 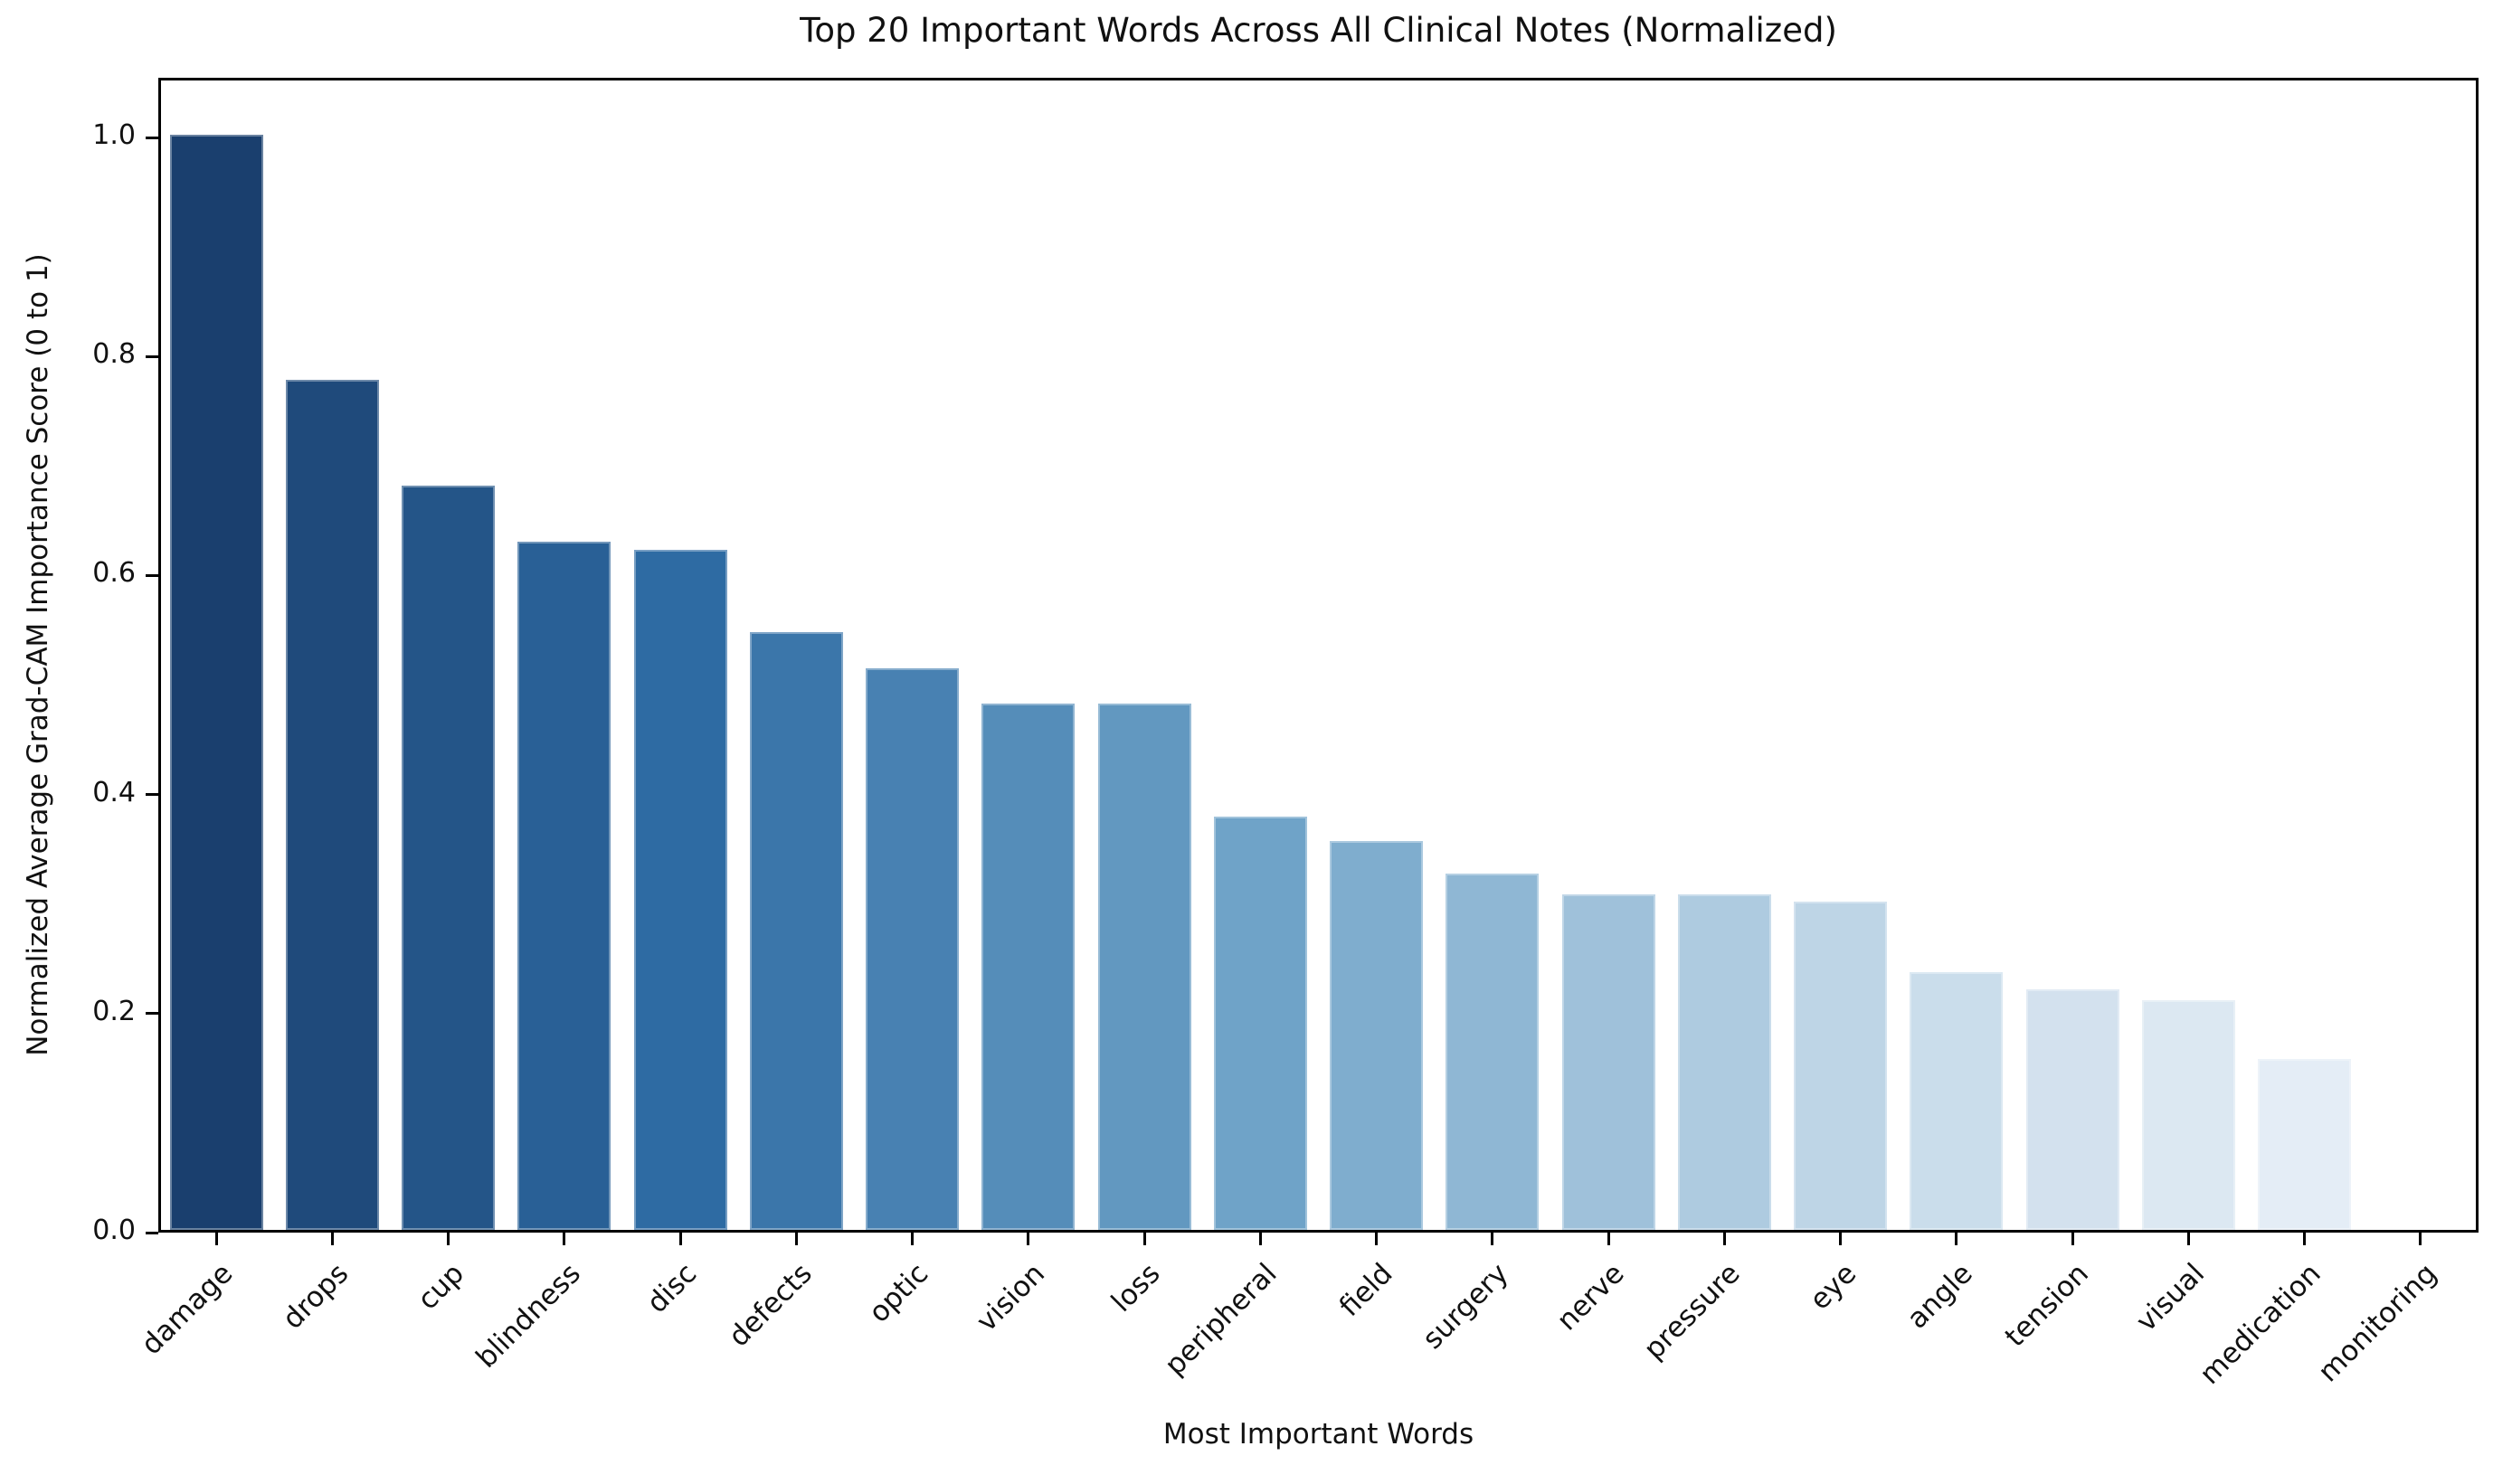 What do you see at coordinates (114, 135) in the screenshot?
I see `y-tick-label-1.0: 1.0` at bounding box center [114, 135].